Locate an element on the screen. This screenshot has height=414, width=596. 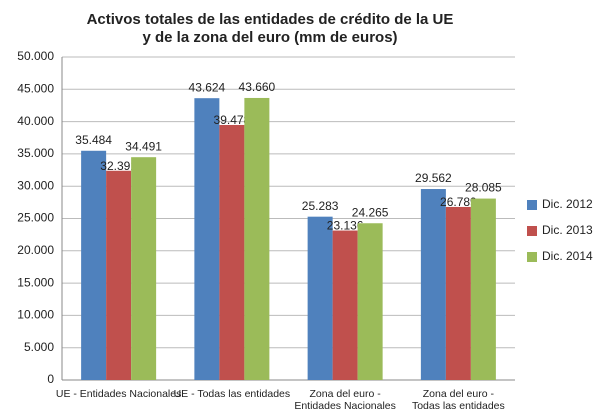
data-label: 25.283 is located at coordinates (320, 206).